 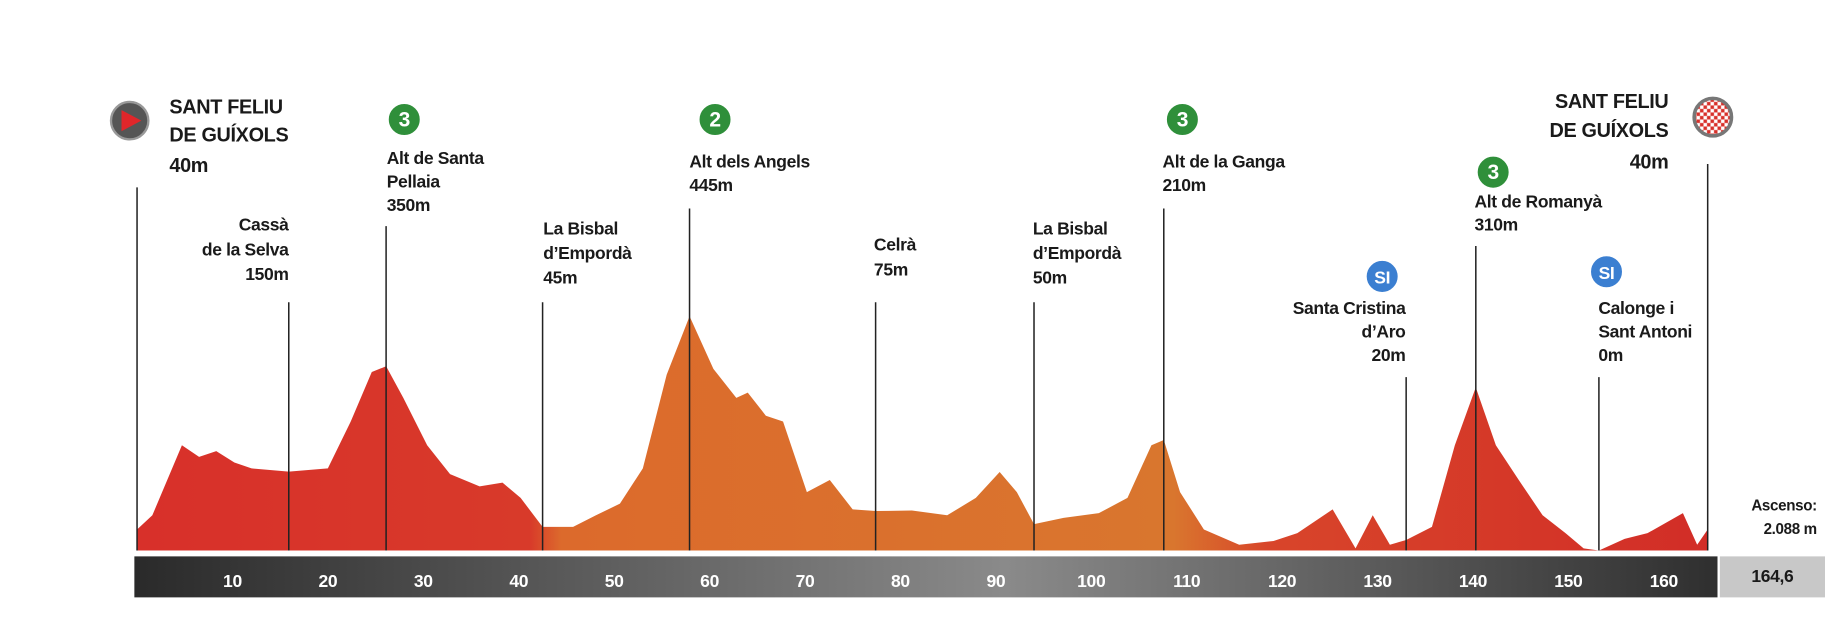 I want to click on finish-icon, so click(x=1713, y=117).